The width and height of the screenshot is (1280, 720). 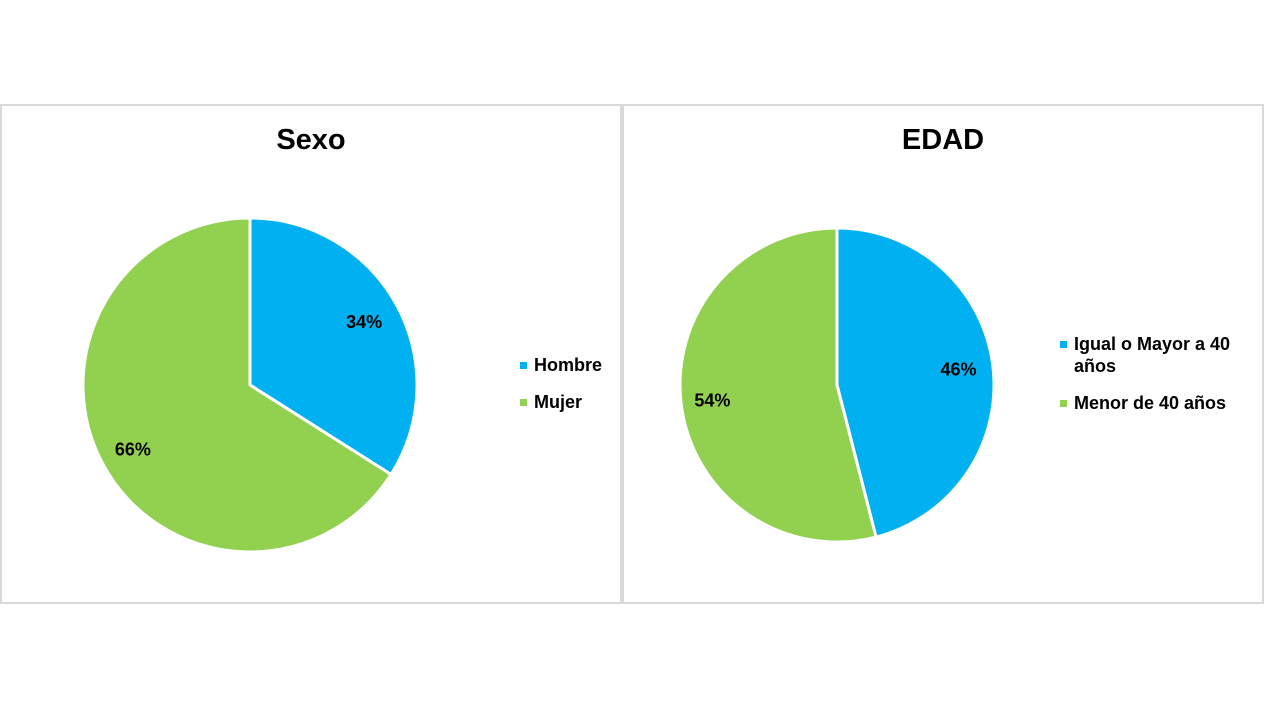 I want to click on legend-item-hombre: Hombre, so click(x=570, y=365).